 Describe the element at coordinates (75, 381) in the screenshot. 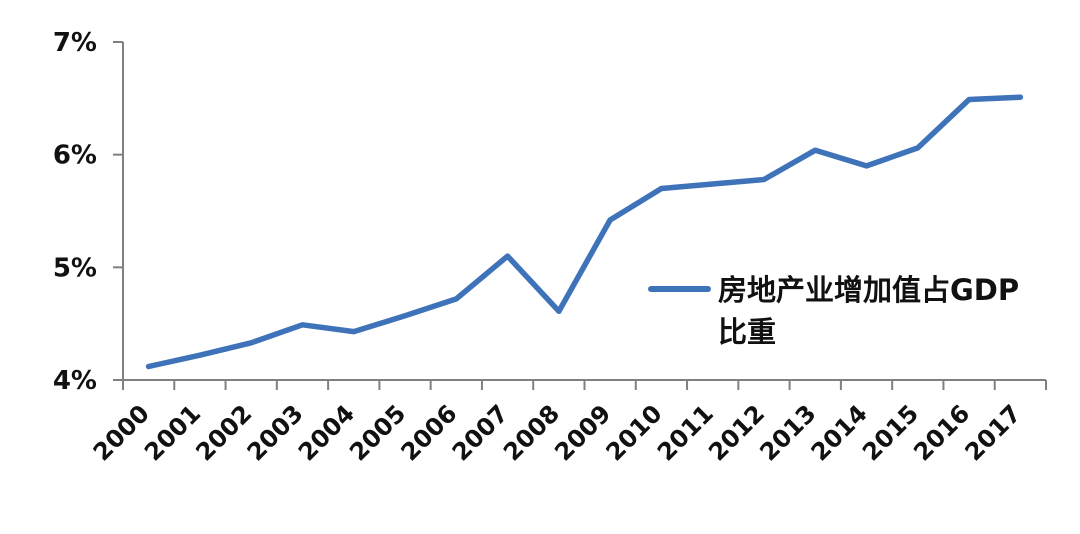

I see `y-axis-tick-label: 4%` at that location.